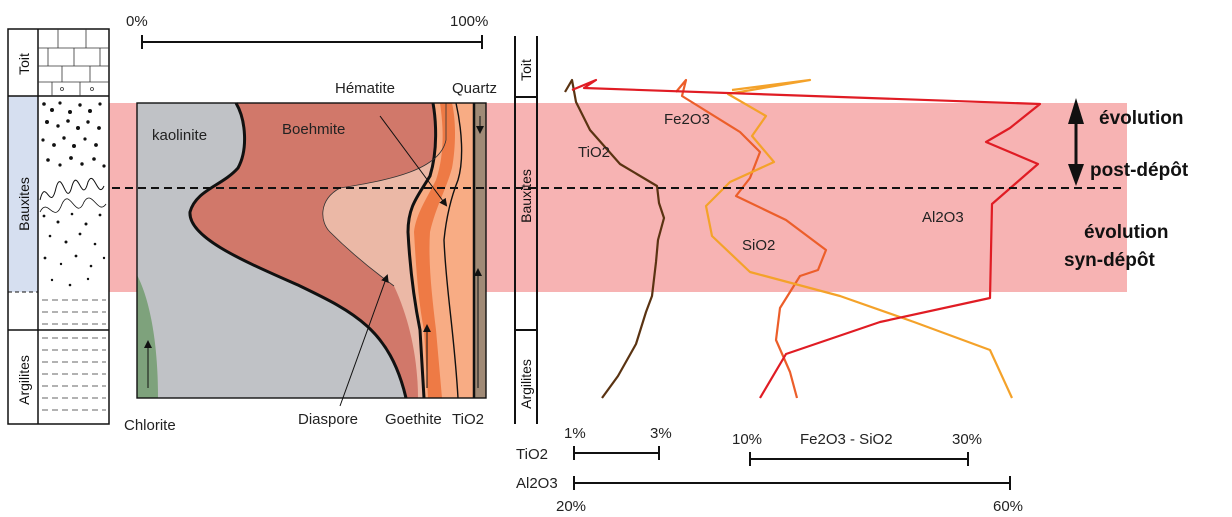  What do you see at coordinates (72, 189) in the screenshot?
I see `bauxite-wavy-lines` at bounding box center [72, 189].